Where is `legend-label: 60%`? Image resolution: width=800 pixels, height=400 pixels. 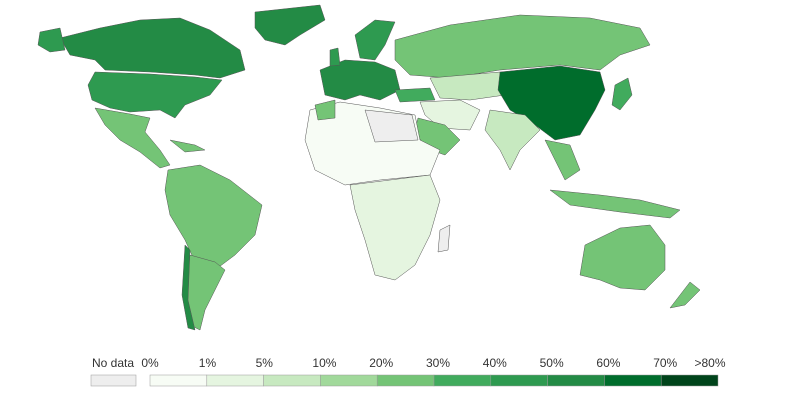 legend-label: 60% is located at coordinates (608, 363).